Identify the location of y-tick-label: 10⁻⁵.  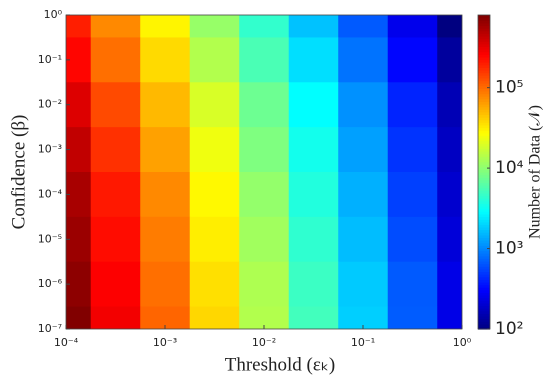
(50, 238).